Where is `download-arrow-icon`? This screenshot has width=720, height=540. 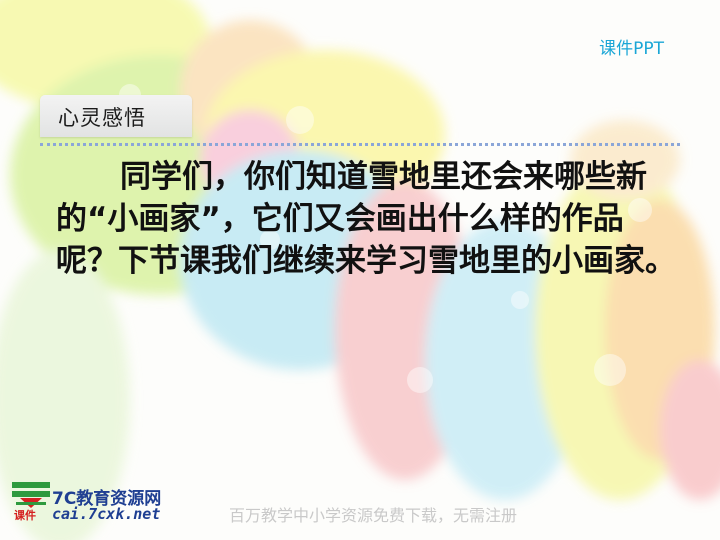
download-arrow-icon is located at coordinates (31, 495).